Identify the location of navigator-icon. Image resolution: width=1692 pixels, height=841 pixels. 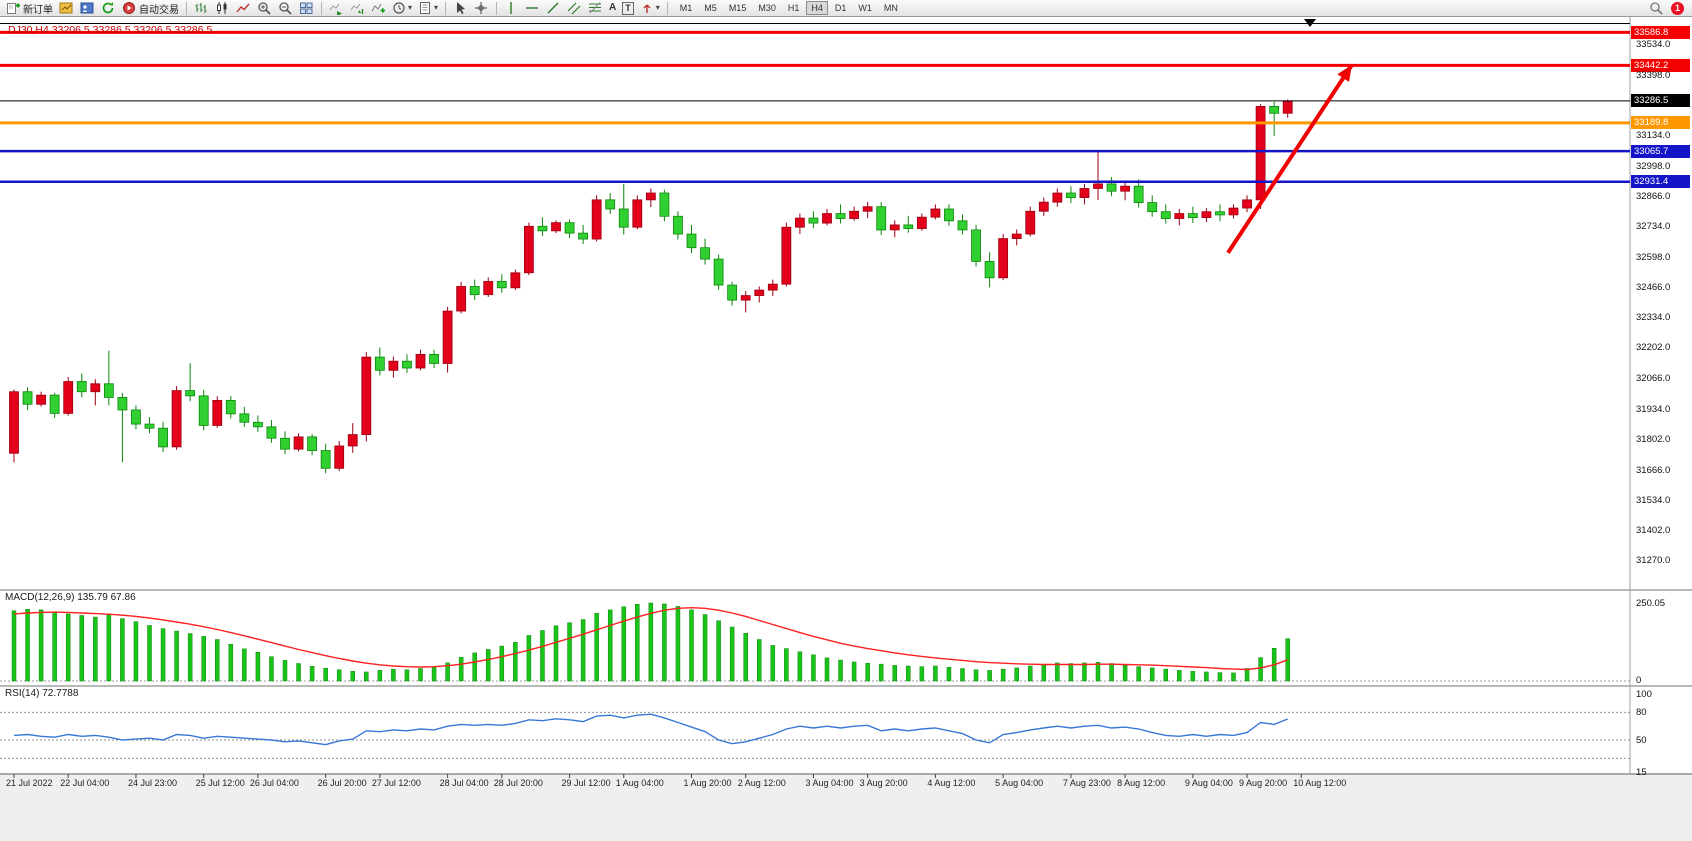
(87, 8).